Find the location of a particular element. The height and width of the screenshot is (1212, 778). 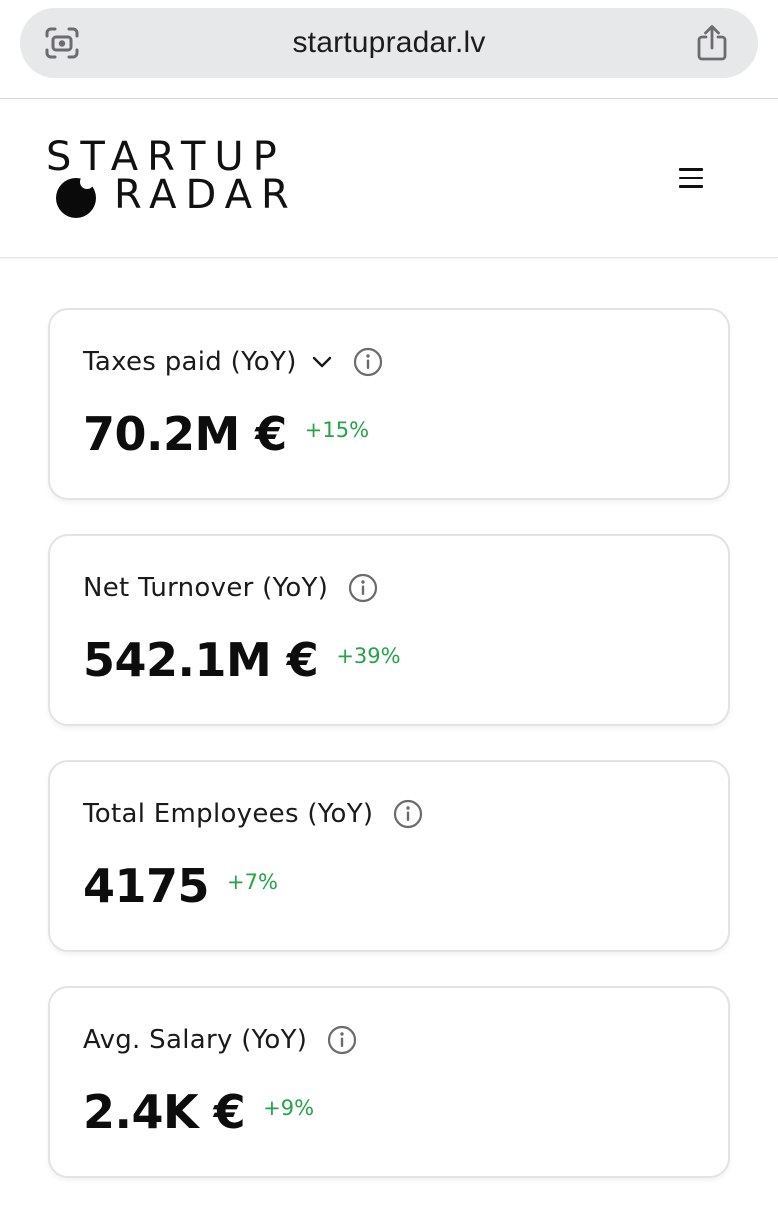

startup-radar-logo: STARTUP RADAR is located at coordinates (181, 178).